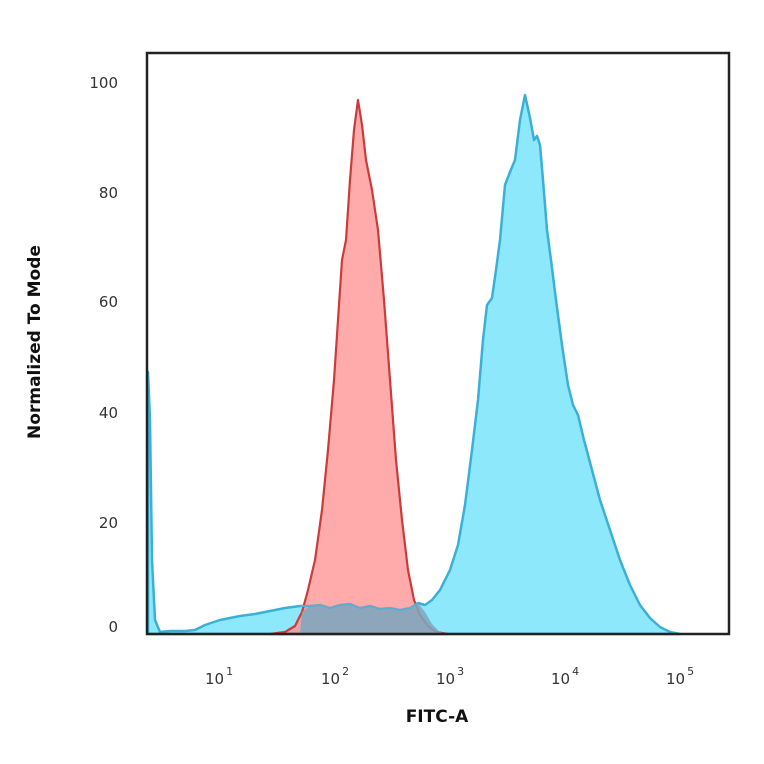  Describe the element at coordinates (680, 676) in the screenshot. I see `x-tick-label: 10 5` at that location.